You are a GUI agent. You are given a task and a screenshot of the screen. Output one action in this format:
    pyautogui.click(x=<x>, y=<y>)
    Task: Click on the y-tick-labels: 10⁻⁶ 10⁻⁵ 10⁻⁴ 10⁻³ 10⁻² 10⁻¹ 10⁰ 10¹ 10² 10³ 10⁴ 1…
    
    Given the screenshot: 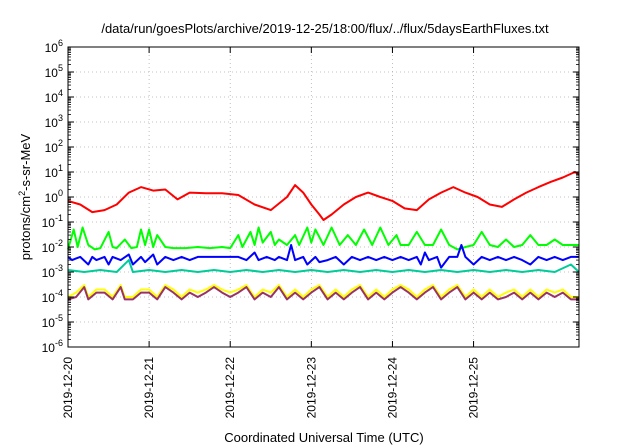 What is the action you would take?
    pyautogui.click(x=52, y=196)
    